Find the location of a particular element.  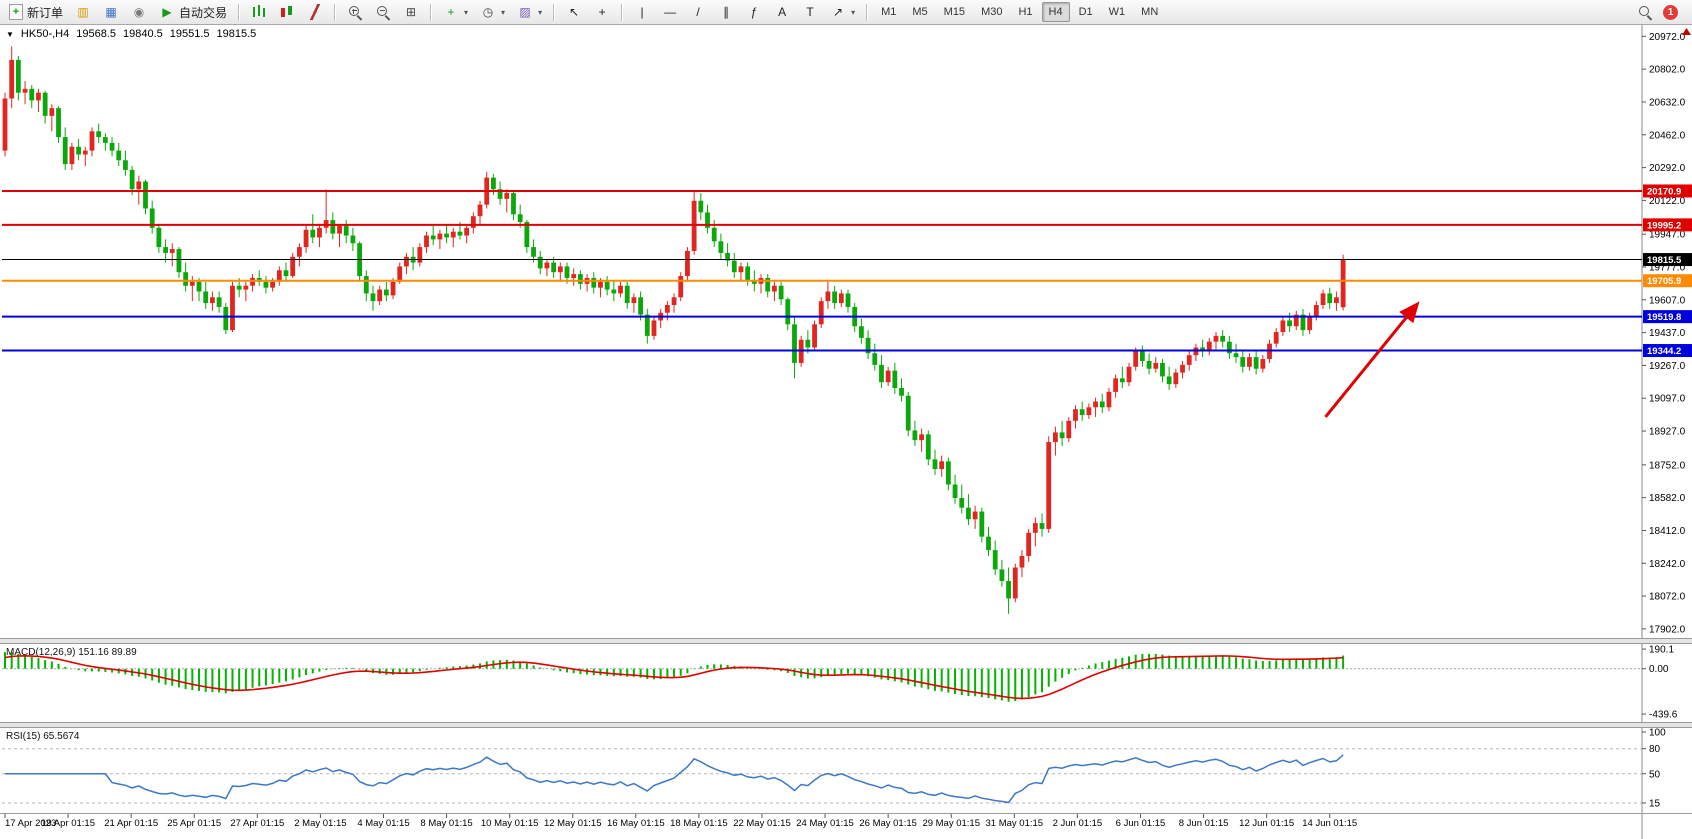

data-window-button: ▦ is located at coordinates (111, 12).